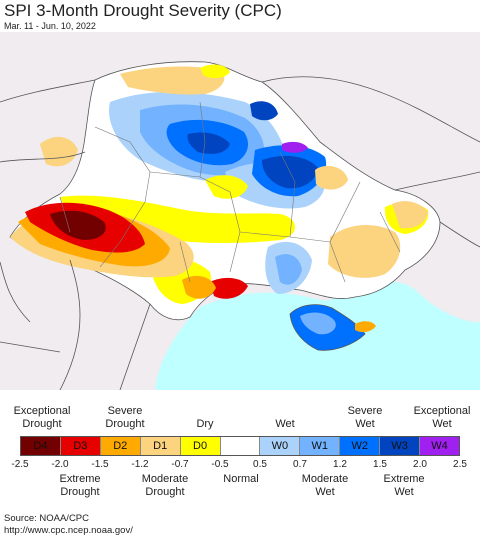 This screenshot has width=480, height=538. Describe the element at coordinates (264, 111) in the screenshot. I see `northwest-wet-w3` at that location.